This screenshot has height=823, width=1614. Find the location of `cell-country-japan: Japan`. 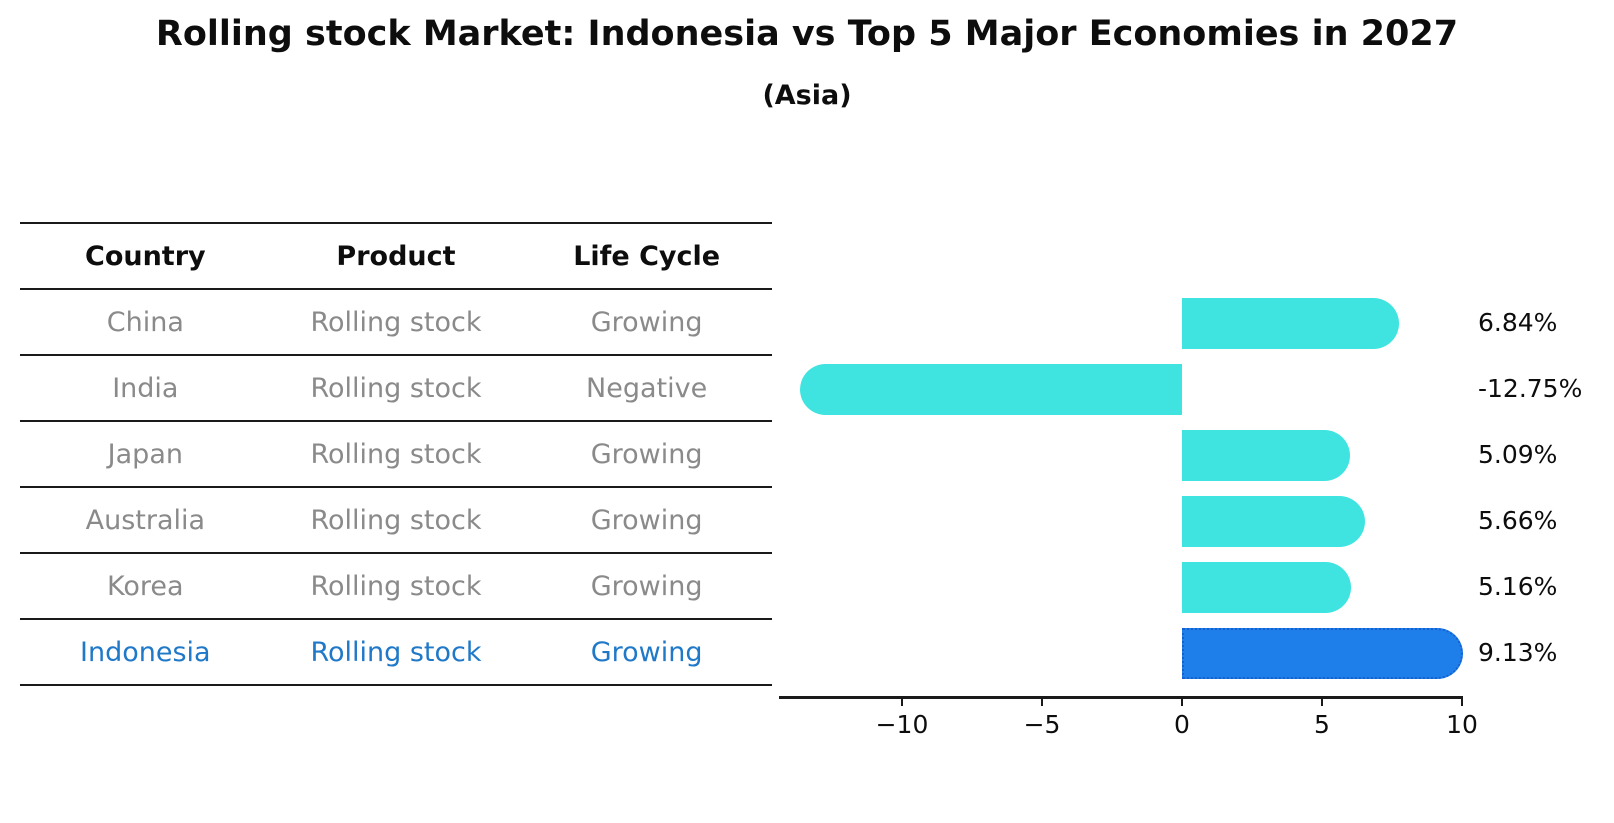

cell-country-japan: Japan is located at coordinates (145, 454).